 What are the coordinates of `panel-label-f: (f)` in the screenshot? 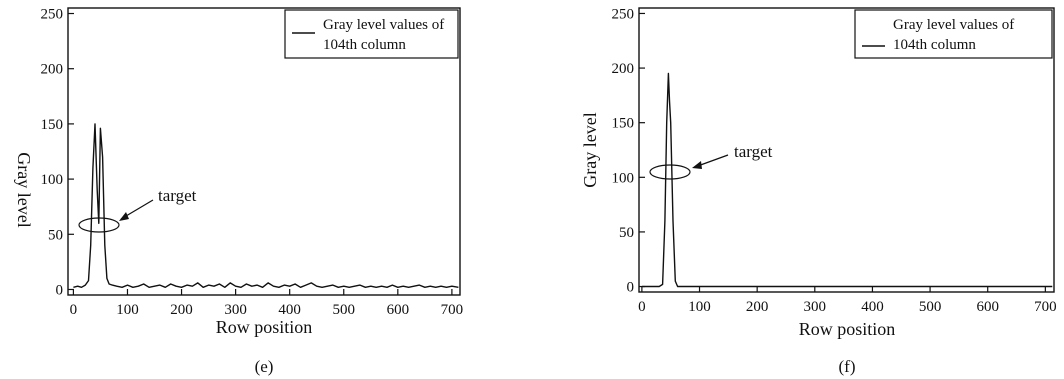 It's located at (847, 366).